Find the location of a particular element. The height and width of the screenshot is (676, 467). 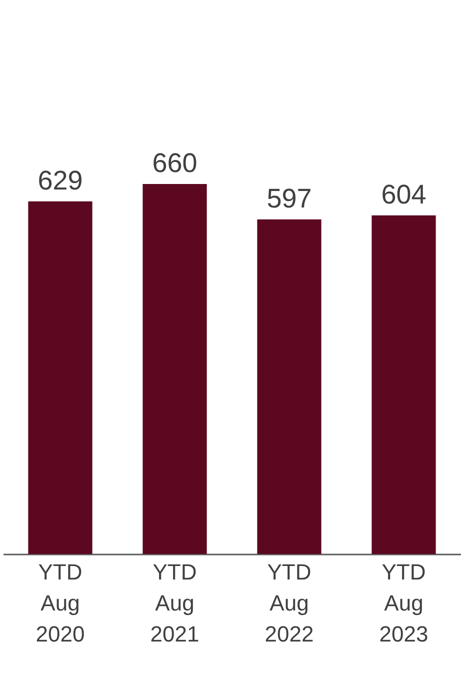

data-label: 660 is located at coordinates (175, 163).